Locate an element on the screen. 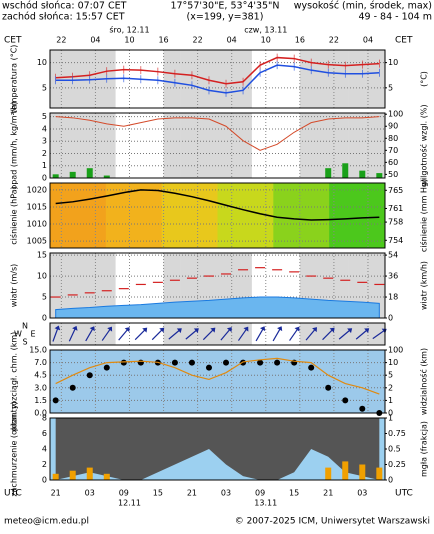 Image resolution: width=434 pixels, height=534 pixels. panel-frame is located at coordinates (217, 381).